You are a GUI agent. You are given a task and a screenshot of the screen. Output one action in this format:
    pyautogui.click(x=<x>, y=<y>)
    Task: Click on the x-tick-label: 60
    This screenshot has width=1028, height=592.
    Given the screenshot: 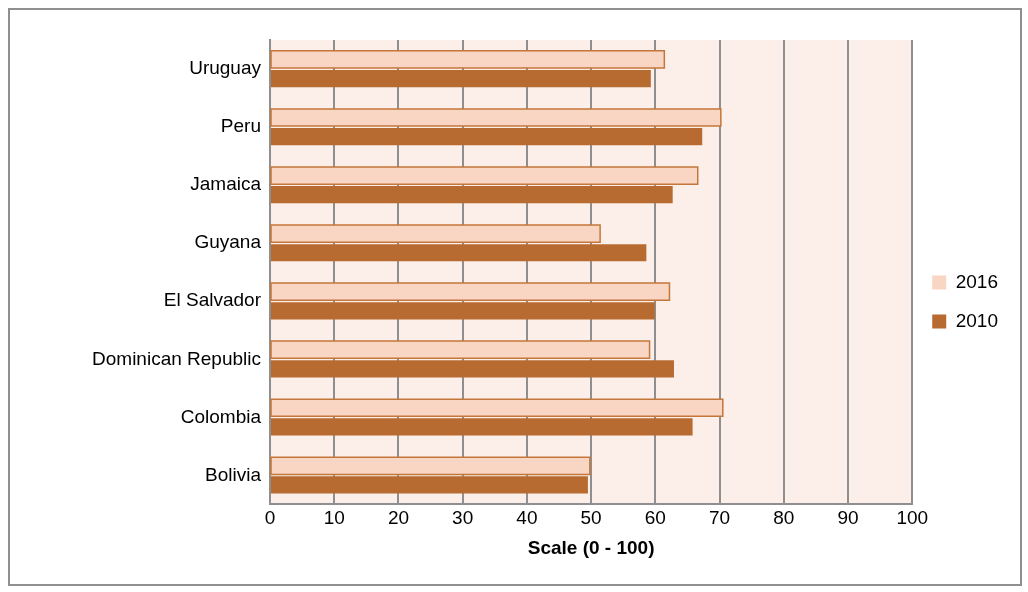 What is the action you would take?
    pyautogui.click(x=655, y=518)
    